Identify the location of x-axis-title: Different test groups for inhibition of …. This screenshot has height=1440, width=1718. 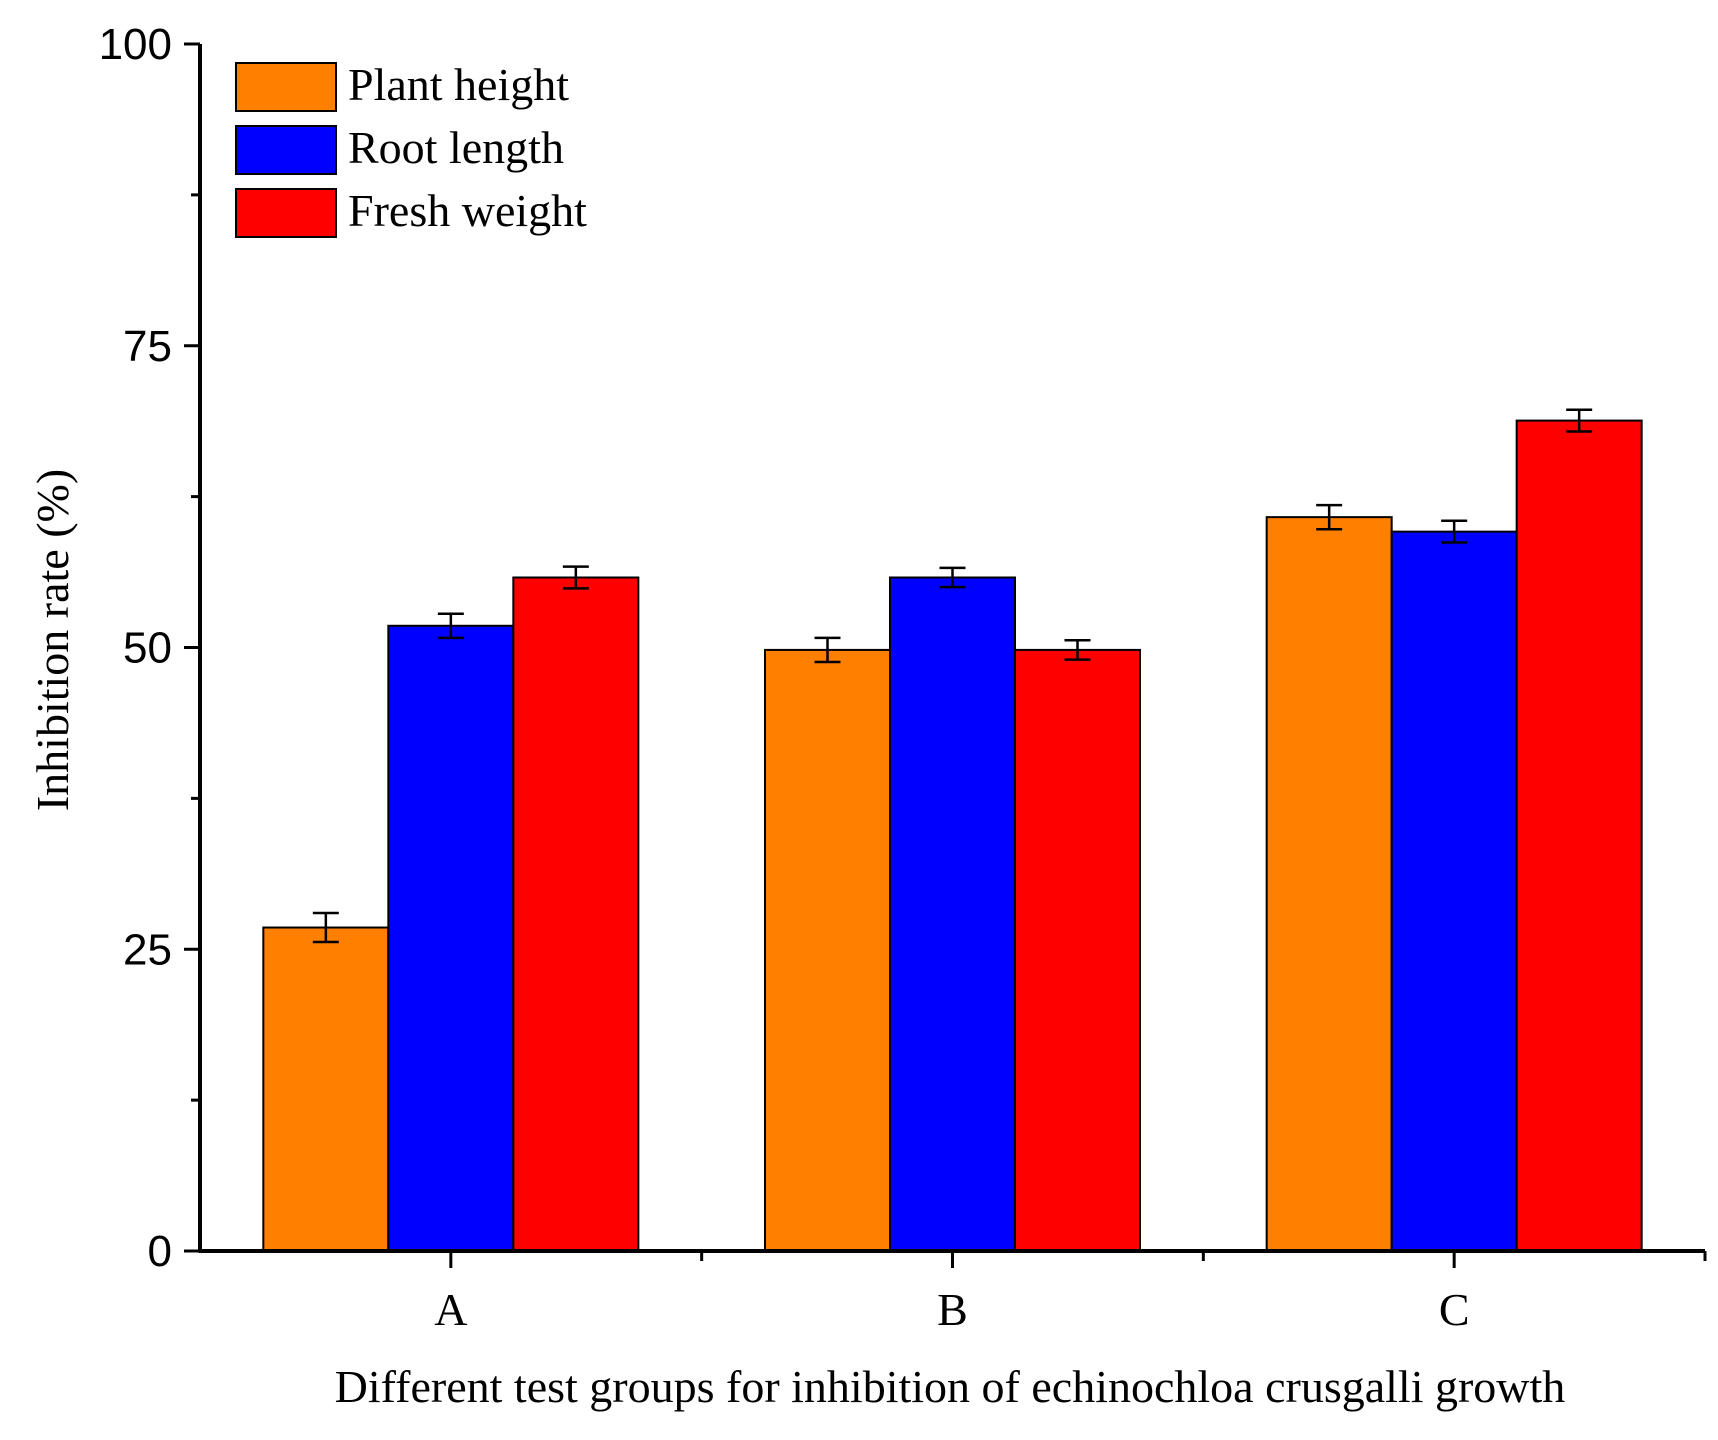
(950, 1386).